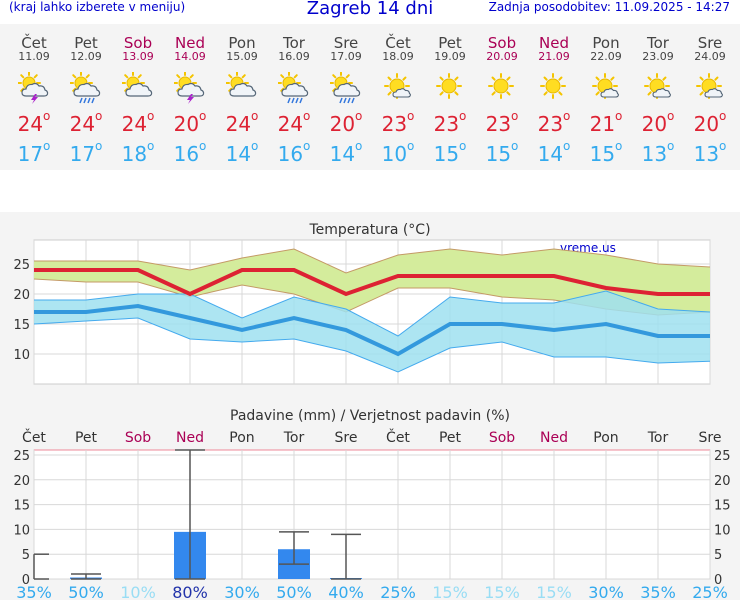  What do you see at coordinates (450, 56) in the screenshot?
I see `day-date: 19.09` at bounding box center [450, 56].